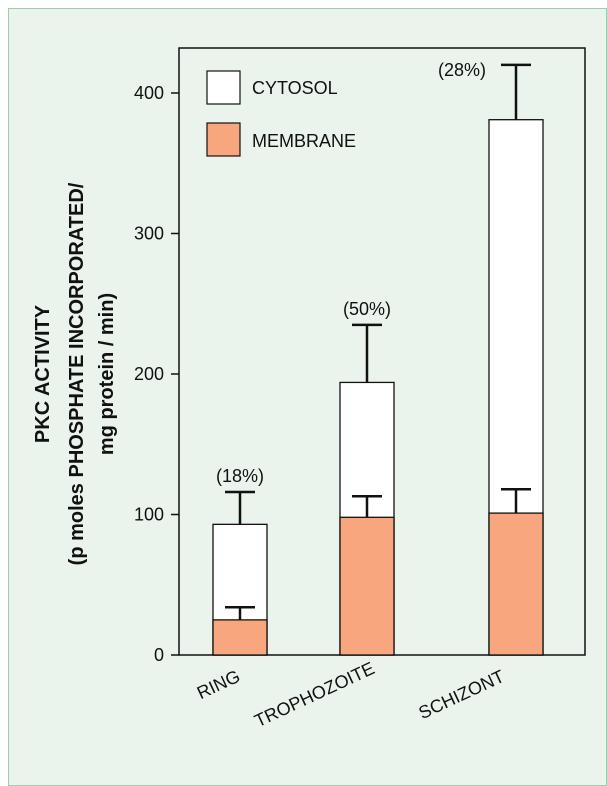  What do you see at coordinates (149, 374) in the screenshot?
I see `y-tick-label-200: 200` at bounding box center [149, 374].